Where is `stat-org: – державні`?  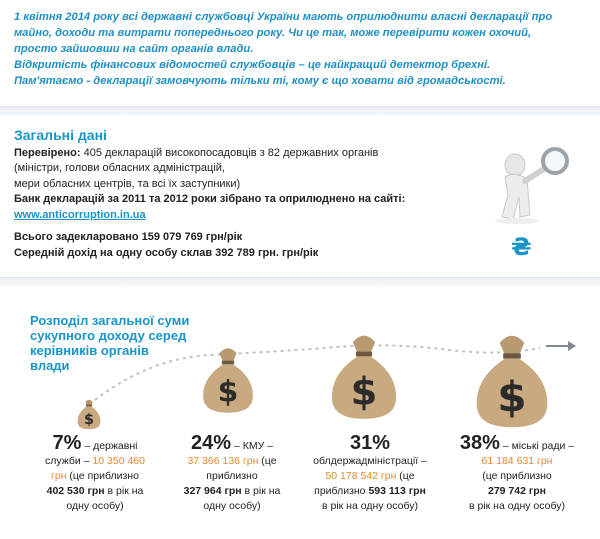 stat-org: – державні is located at coordinates (109, 446).